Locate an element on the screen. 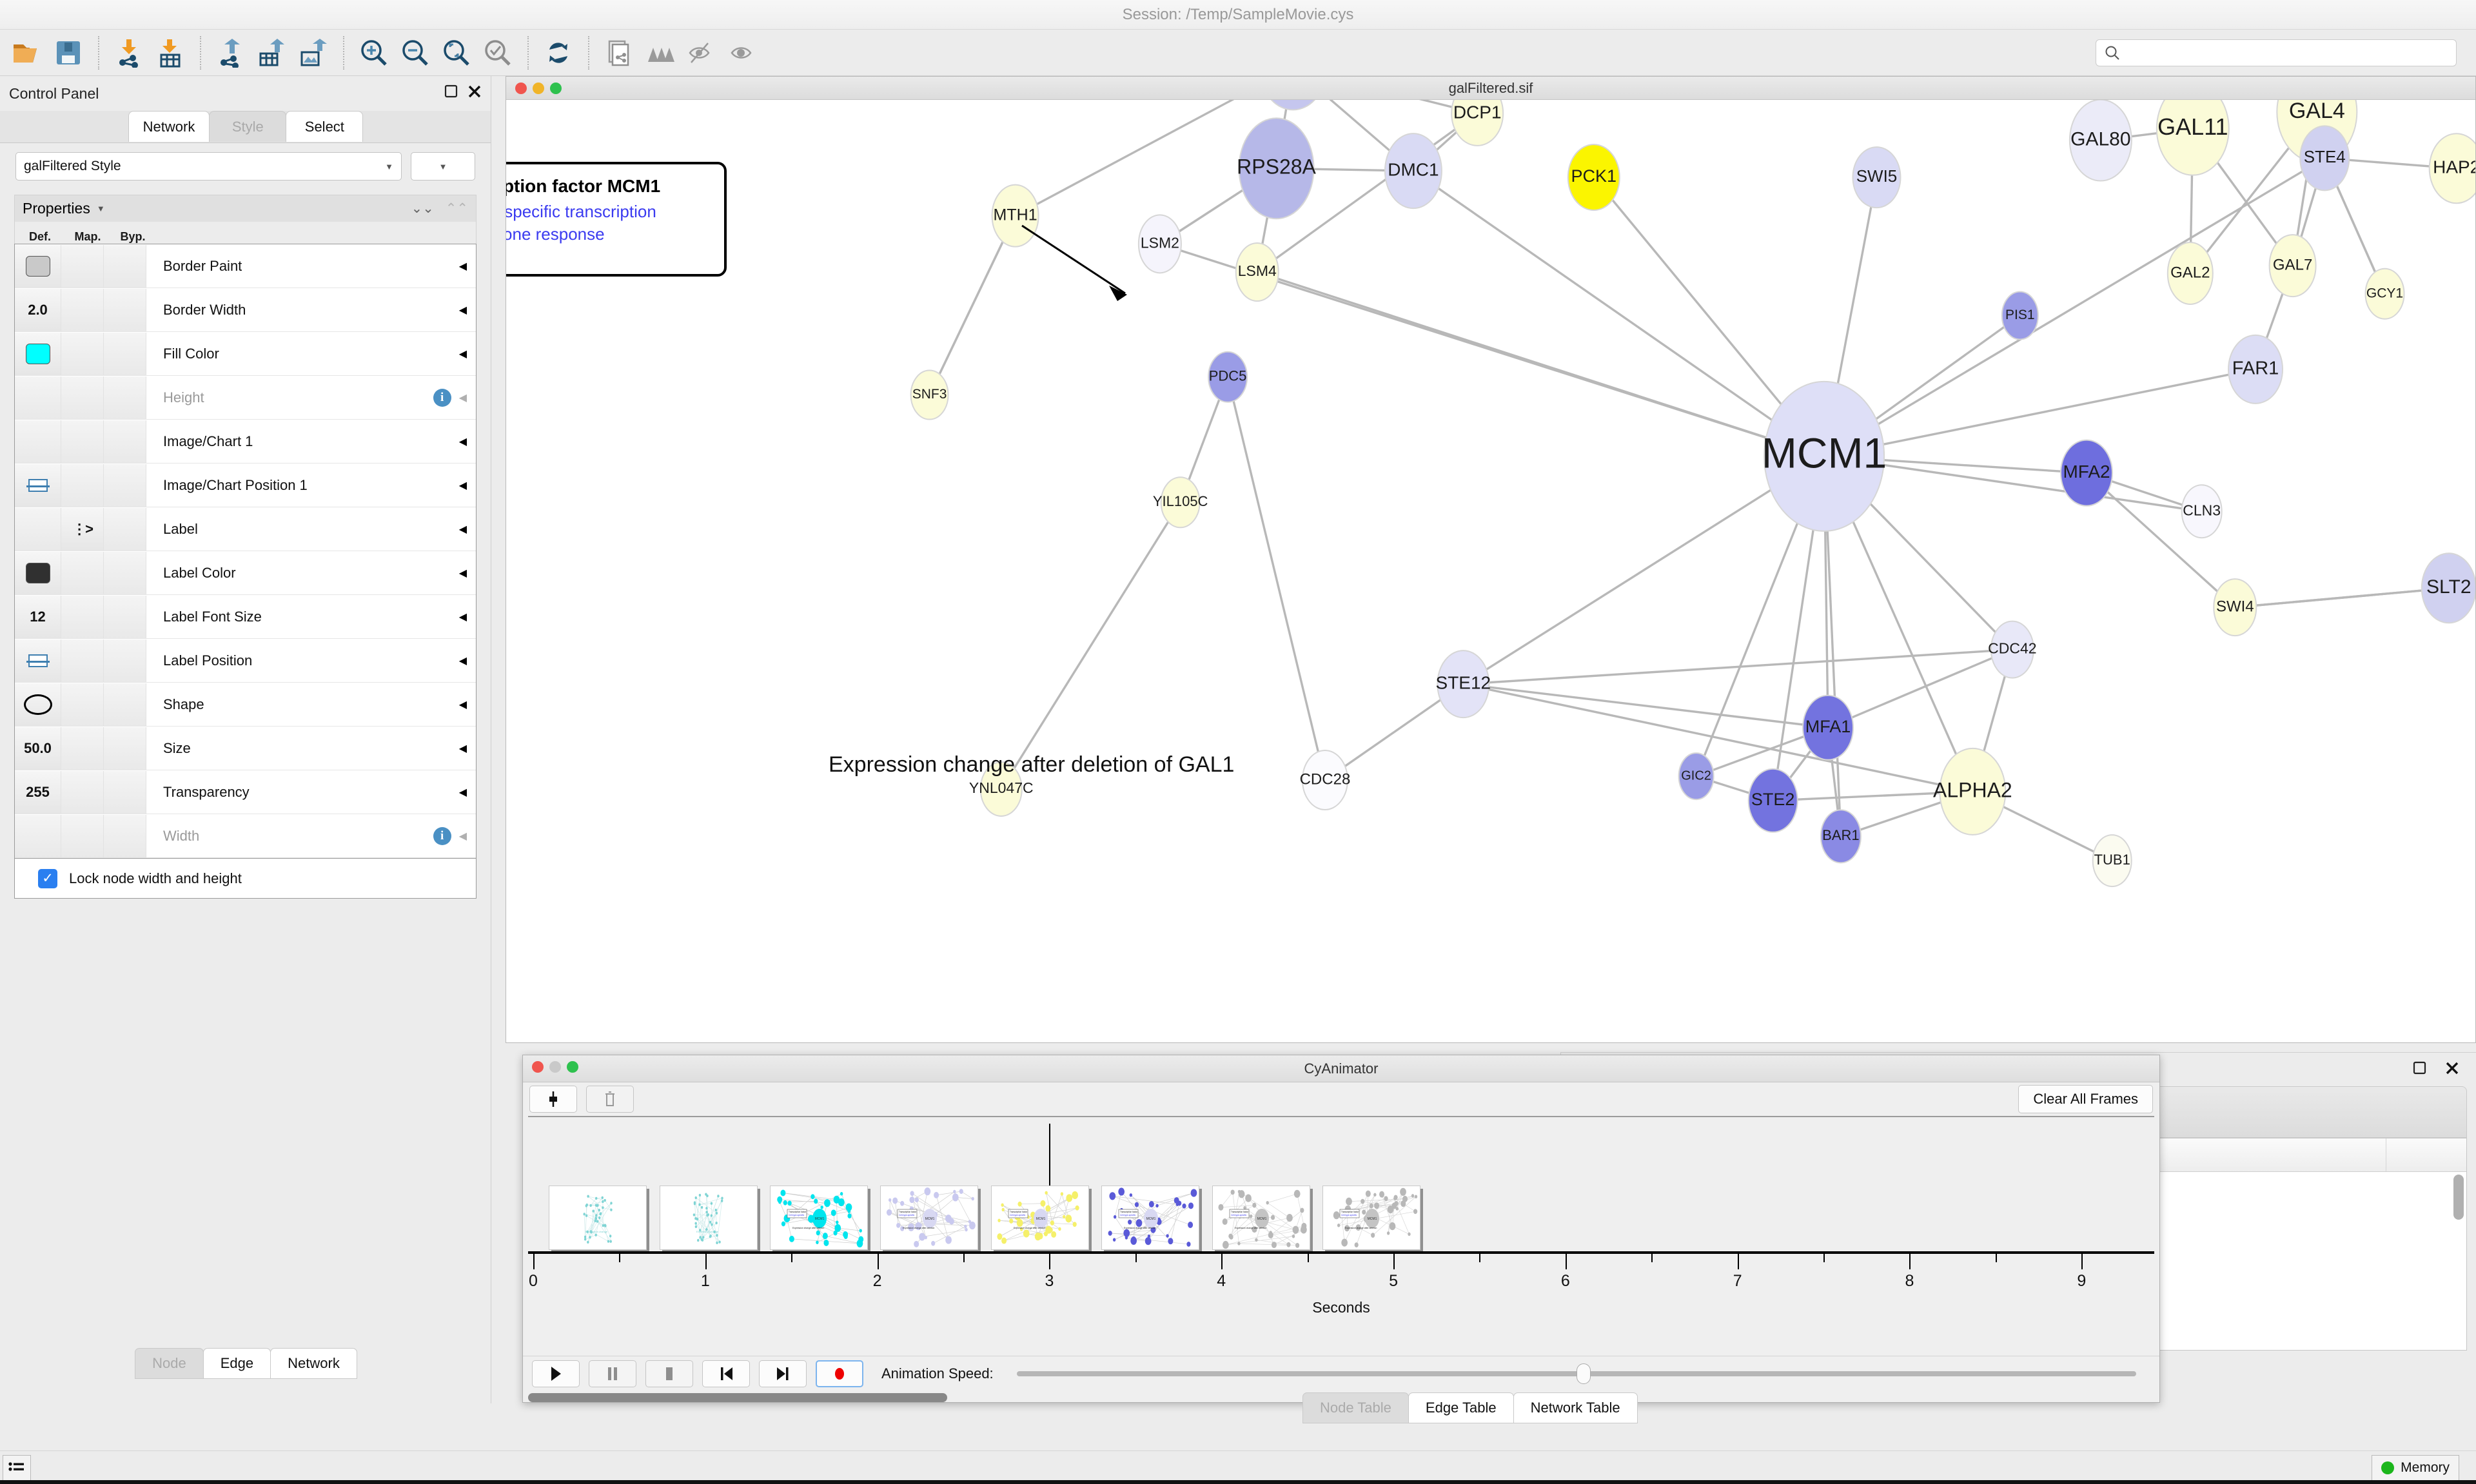  graph-node: BAR1 is located at coordinates (1841, 836).